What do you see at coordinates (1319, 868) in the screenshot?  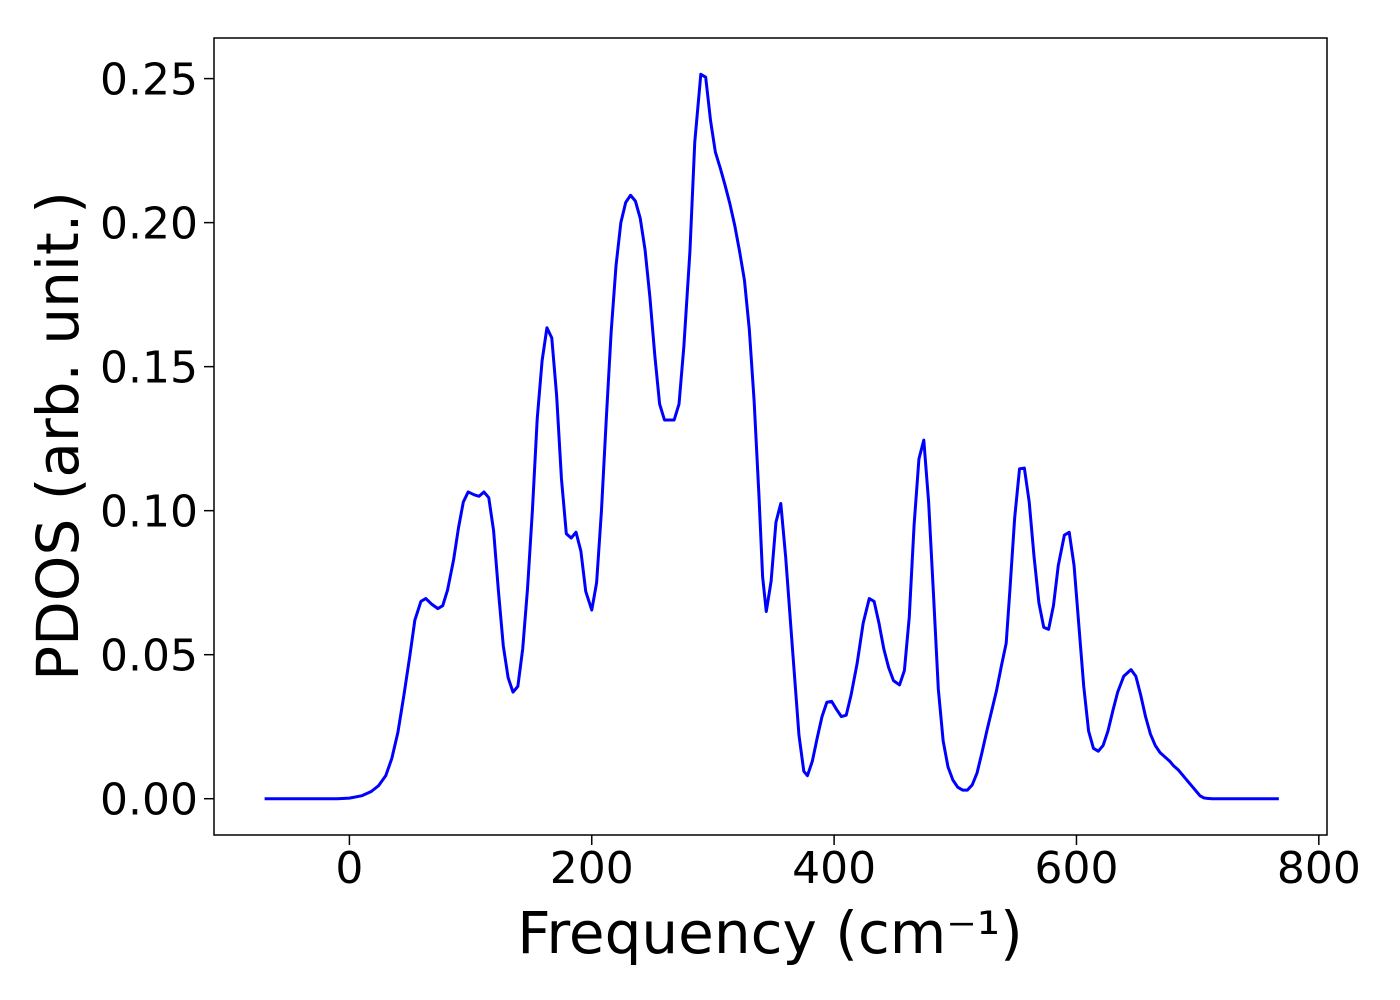 I see `x-tick-label: 800` at bounding box center [1319, 868].